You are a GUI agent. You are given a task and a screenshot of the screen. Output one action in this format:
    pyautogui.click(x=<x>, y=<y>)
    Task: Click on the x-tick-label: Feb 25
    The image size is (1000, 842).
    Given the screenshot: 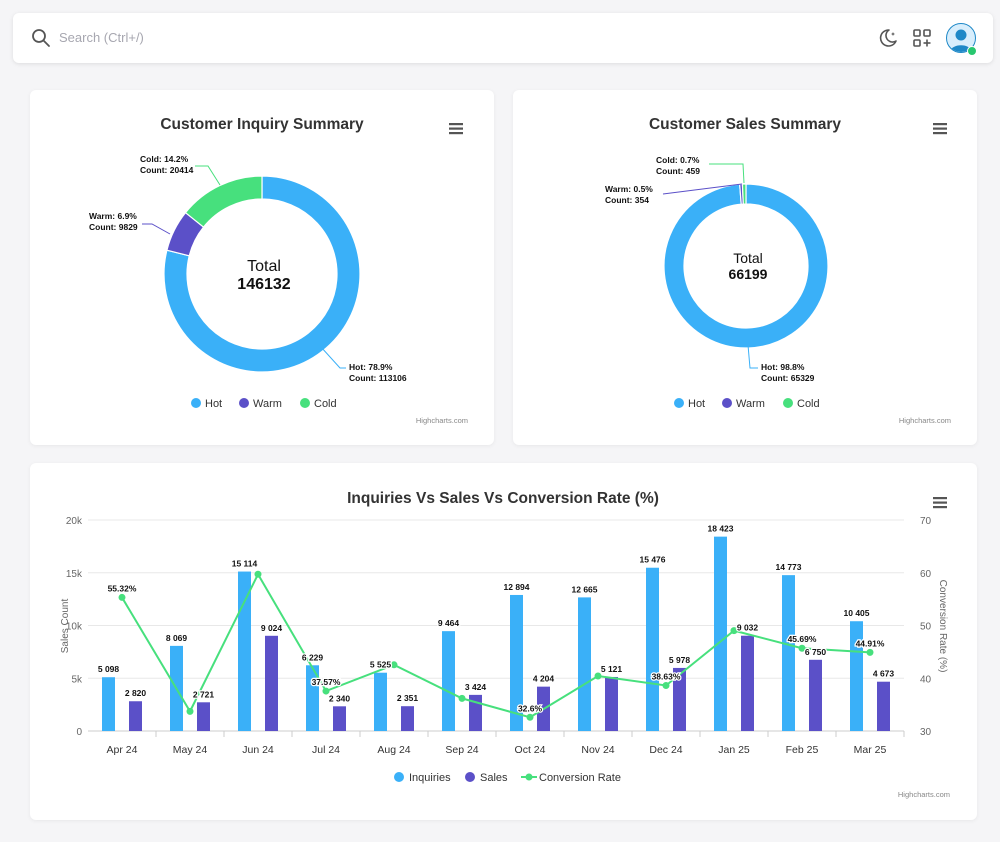 What is the action you would take?
    pyautogui.click(x=802, y=750)
    